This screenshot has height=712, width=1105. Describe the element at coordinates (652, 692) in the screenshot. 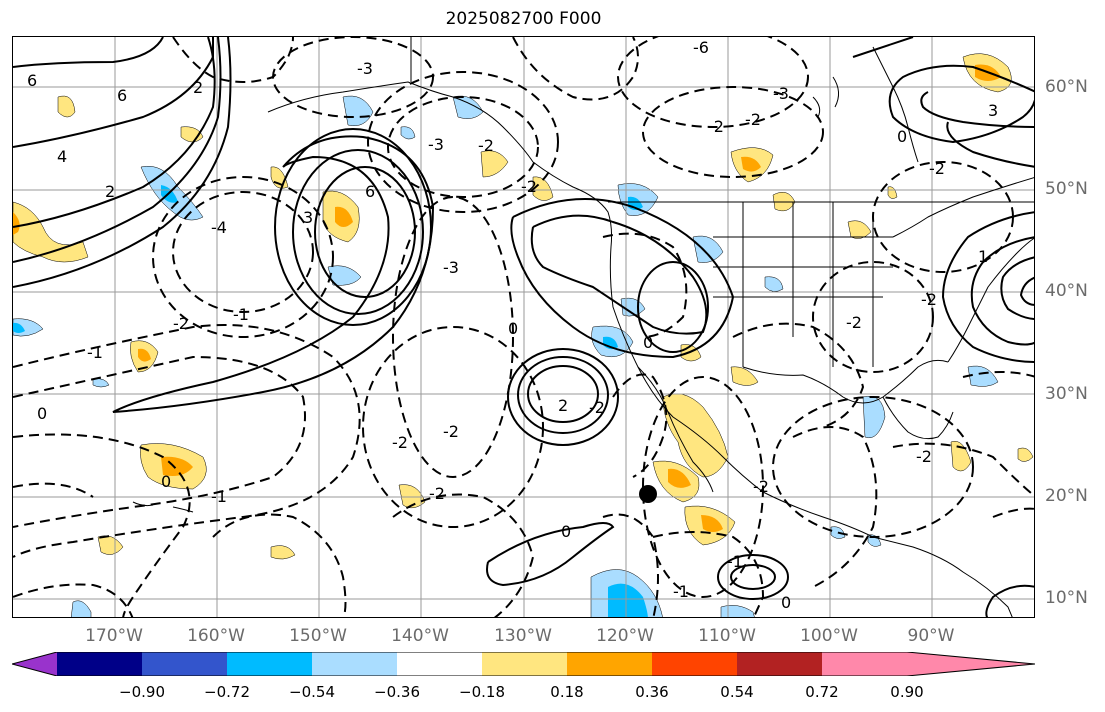

I see `colorbar-tick: 0.36` at that location.